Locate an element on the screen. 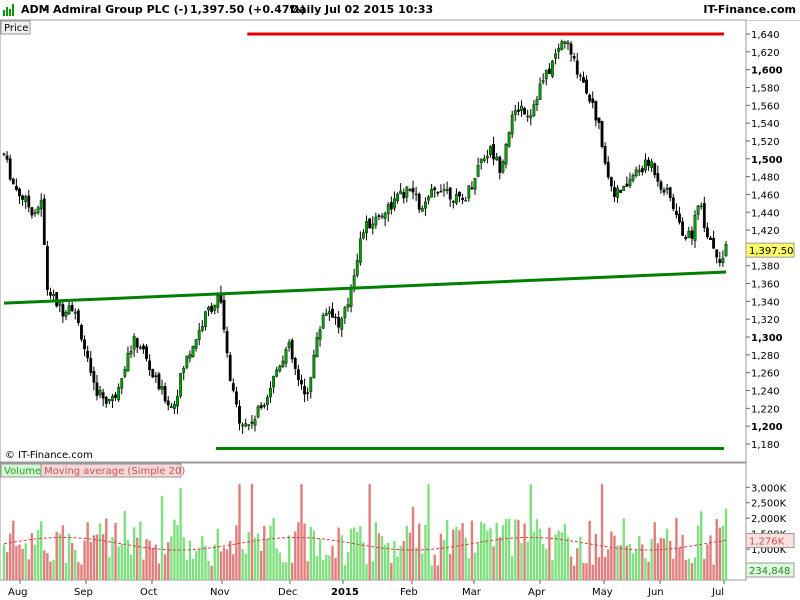 The height and width of the screenshot is (600, 800). price-tick-label: 1,360 is located at coordinates (765, 285).